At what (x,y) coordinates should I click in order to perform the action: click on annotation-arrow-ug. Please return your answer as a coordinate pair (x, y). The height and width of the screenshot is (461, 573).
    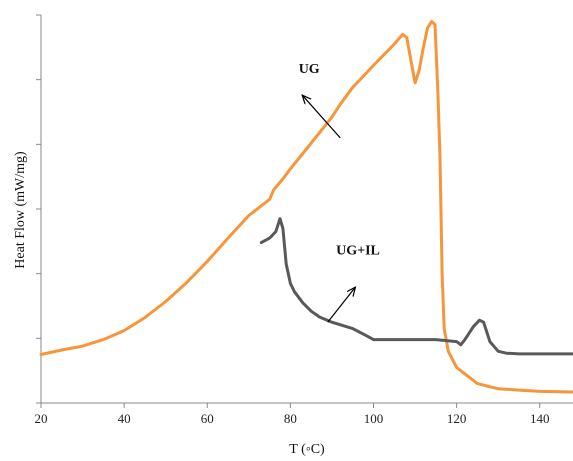
    Looking at the image, I should click on (322, 117).